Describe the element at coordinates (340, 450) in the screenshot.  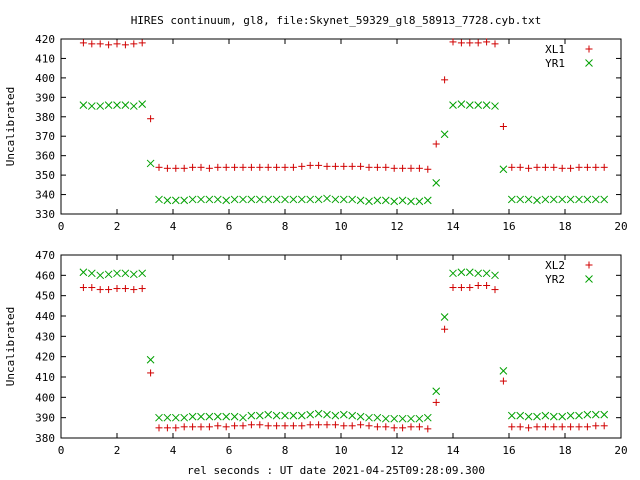
I see `x-tick-label: 10` at that location.